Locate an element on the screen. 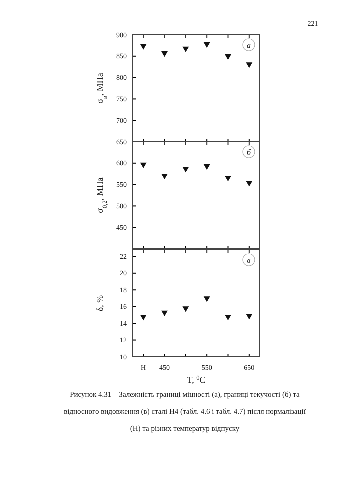 The height and width of the screenshot is (480, 339). annotation: в is located at coordinates (249, 260).